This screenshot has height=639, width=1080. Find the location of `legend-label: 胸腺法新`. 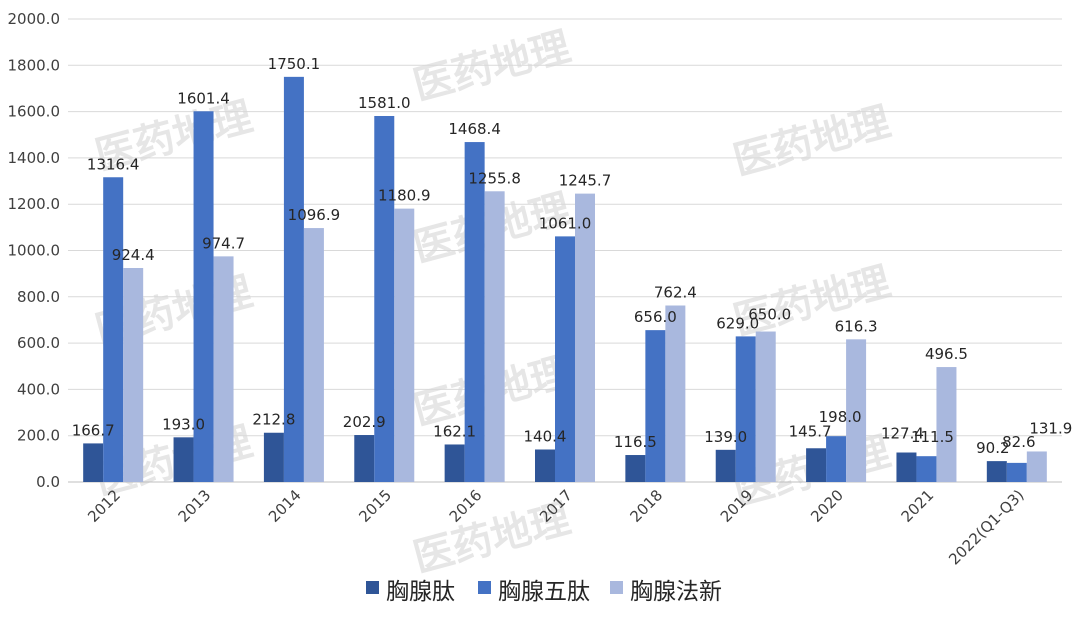

legend-label: 胸腺法新 is located at coordinates (676, 592).